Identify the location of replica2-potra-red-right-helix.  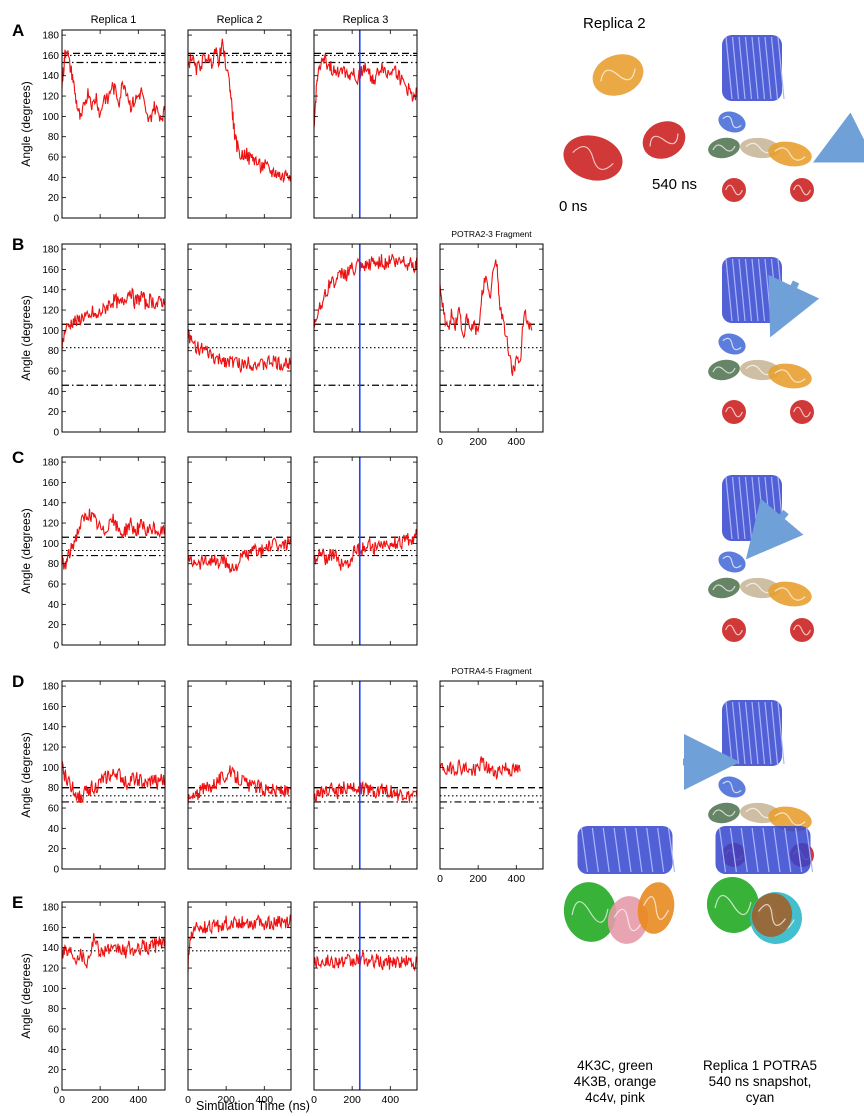
(664, 140).